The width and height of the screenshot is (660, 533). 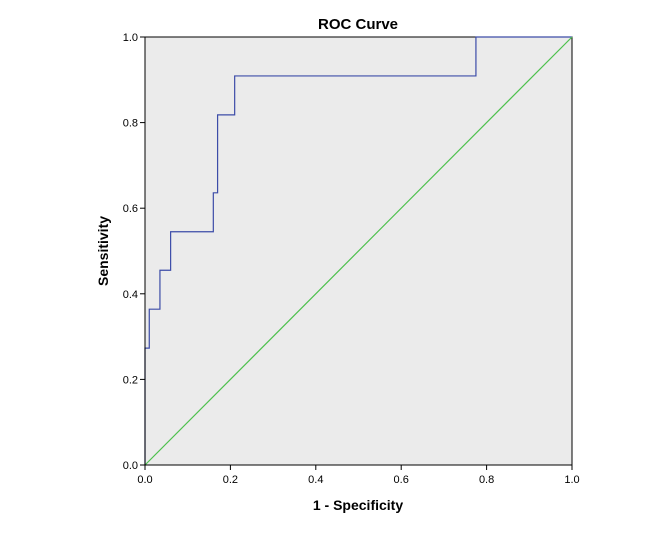 I want to click on x-tick-label: 0.0, so click(x=144, y=480).